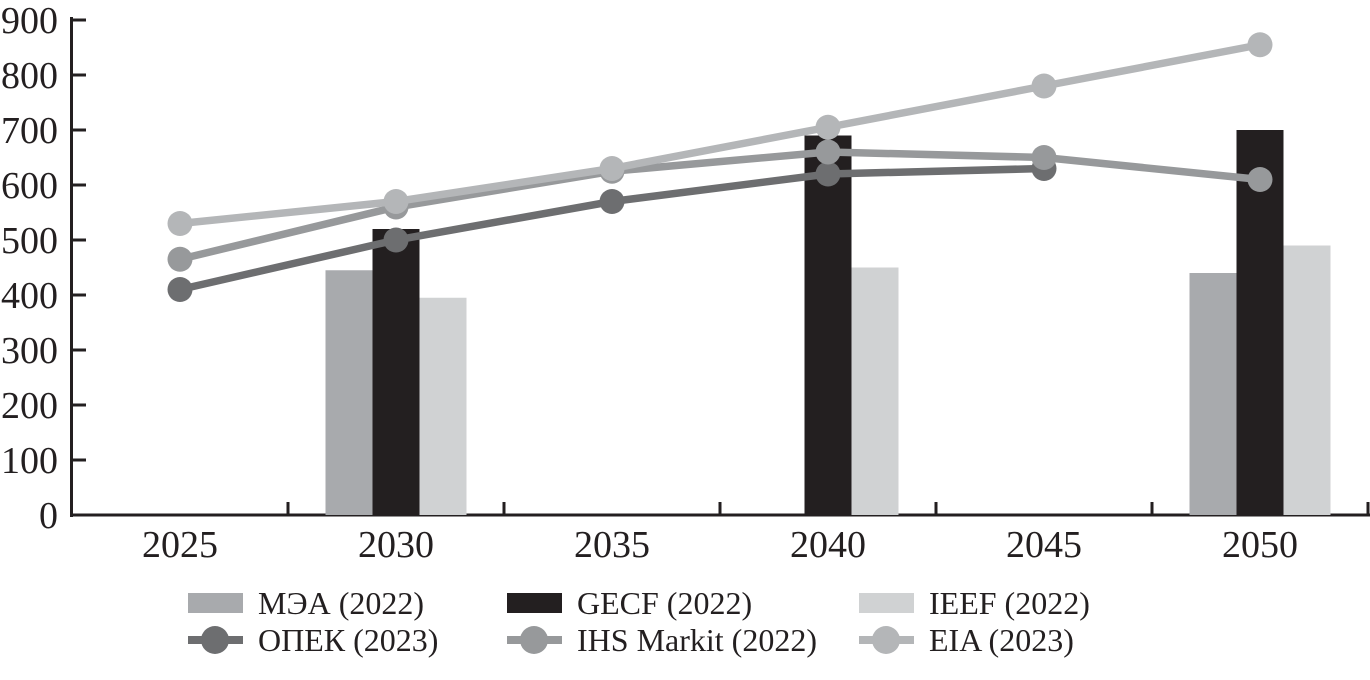 The width and height of the screenshot is (1370, 680). What do you see at coordinates (1009, 603) in the screenshot?
I see `legend-label: IEEF (2022)` at bounding box center [1009, 603].